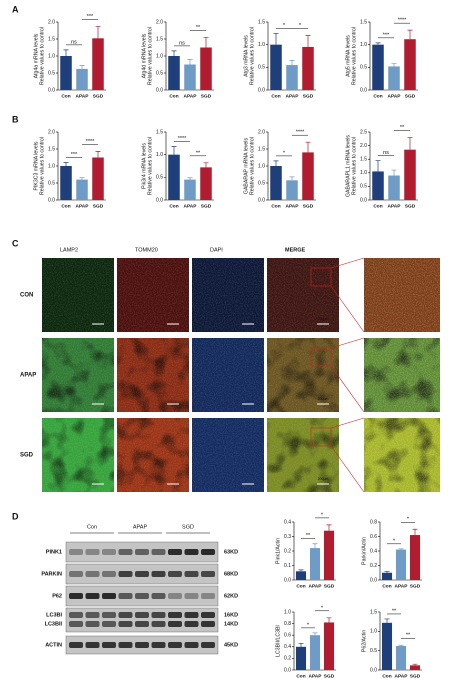 This screenshot has width=451, height=693. Describe the element at coordinates (287, 636) in the screenshot. I see `y-tick-label: 0.6` at that location.